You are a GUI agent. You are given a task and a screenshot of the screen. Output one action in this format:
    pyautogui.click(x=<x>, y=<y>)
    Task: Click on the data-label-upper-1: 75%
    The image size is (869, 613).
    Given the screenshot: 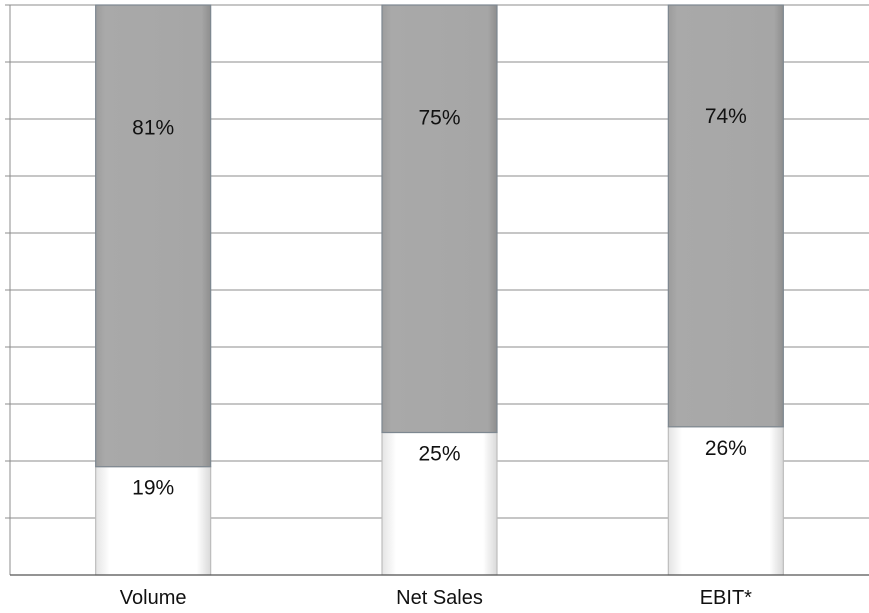 What is the action you would take?
    pyautogui.click(x=439, y=118)
    